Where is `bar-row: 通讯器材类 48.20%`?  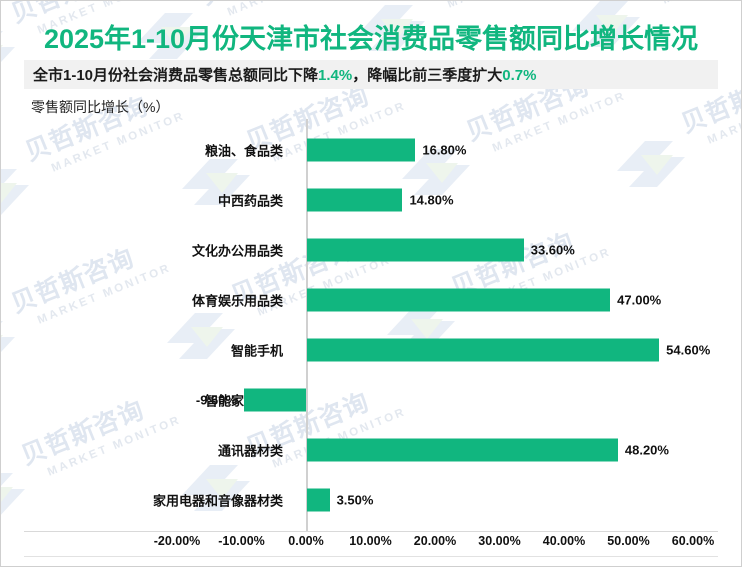
bar-row: 通讯器材类 48.20% is located at coordinates (371, 450).